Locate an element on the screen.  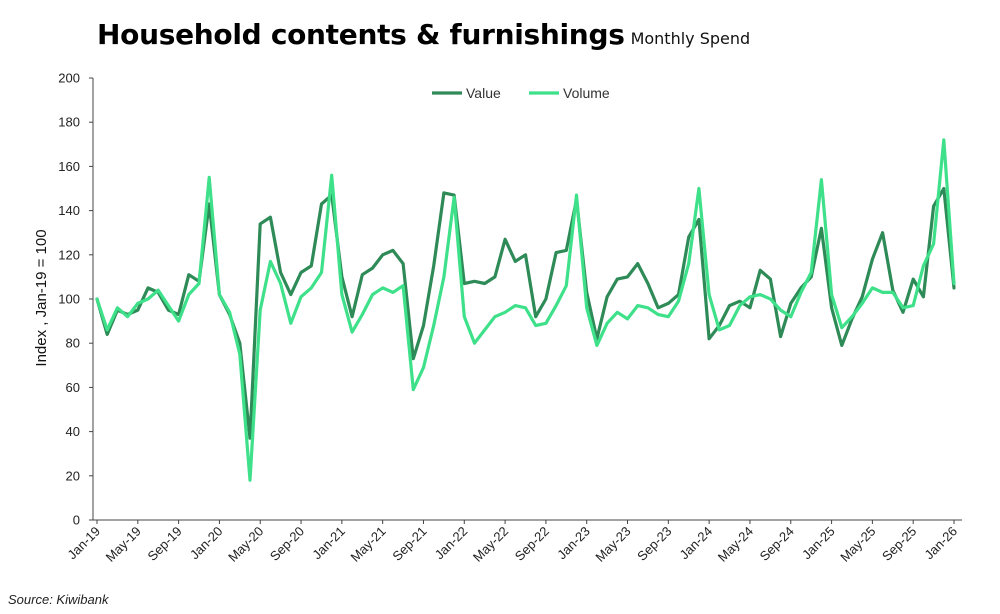
x-tick-label: May-25 is located at coordinates (857, 544).